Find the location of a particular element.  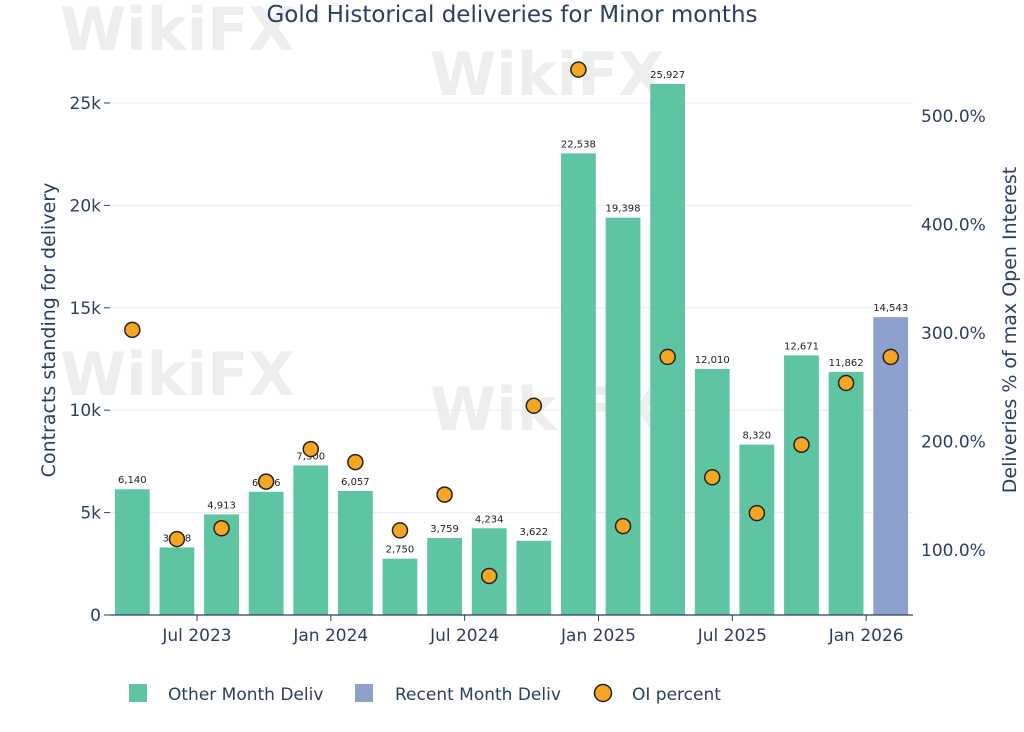

bar-value-label: 22,538 is located at coordinates (578, 144).